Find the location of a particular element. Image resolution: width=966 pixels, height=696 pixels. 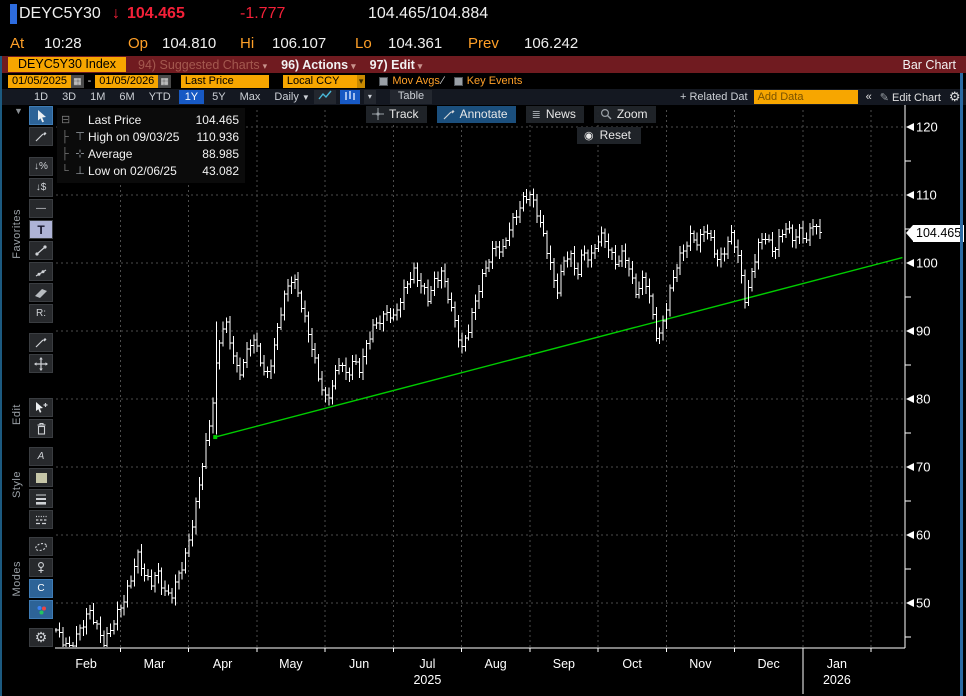

x-axis-year-label: 2025 is located at coordinates (427, 680).